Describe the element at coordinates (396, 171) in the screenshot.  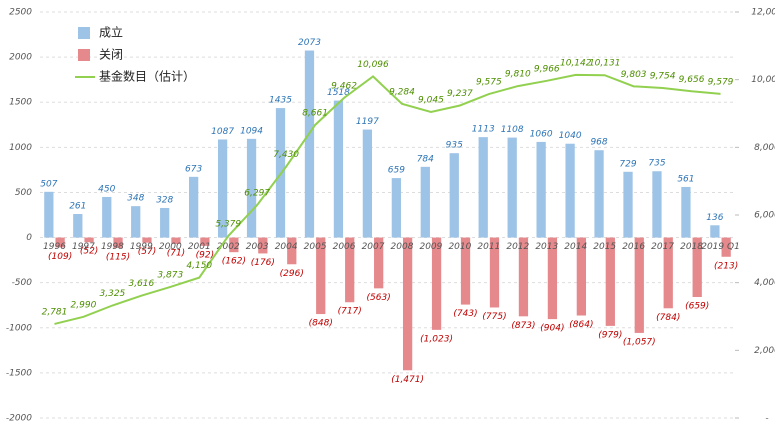
I see `value-label: 659` at that location.